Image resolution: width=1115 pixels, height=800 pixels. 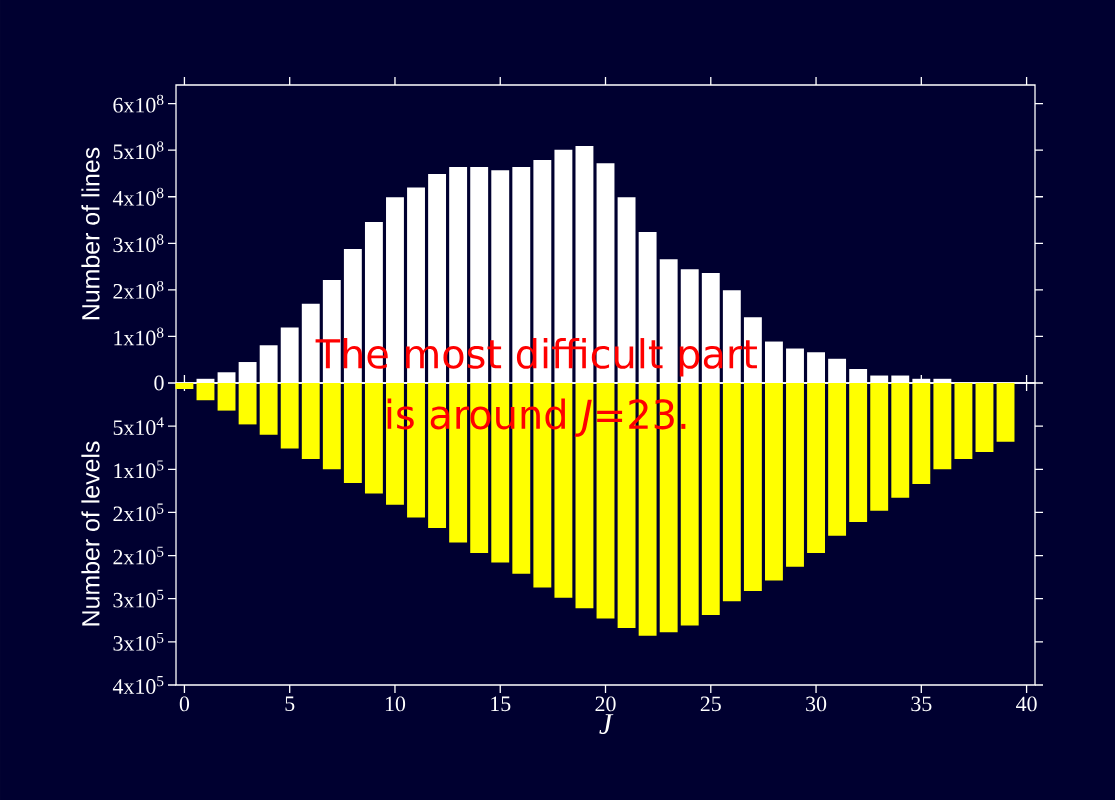 What do you see at coordinates (184, 704) in the screenshot?
I see `x-tick-label: 0` at bounding box center [184, 704].